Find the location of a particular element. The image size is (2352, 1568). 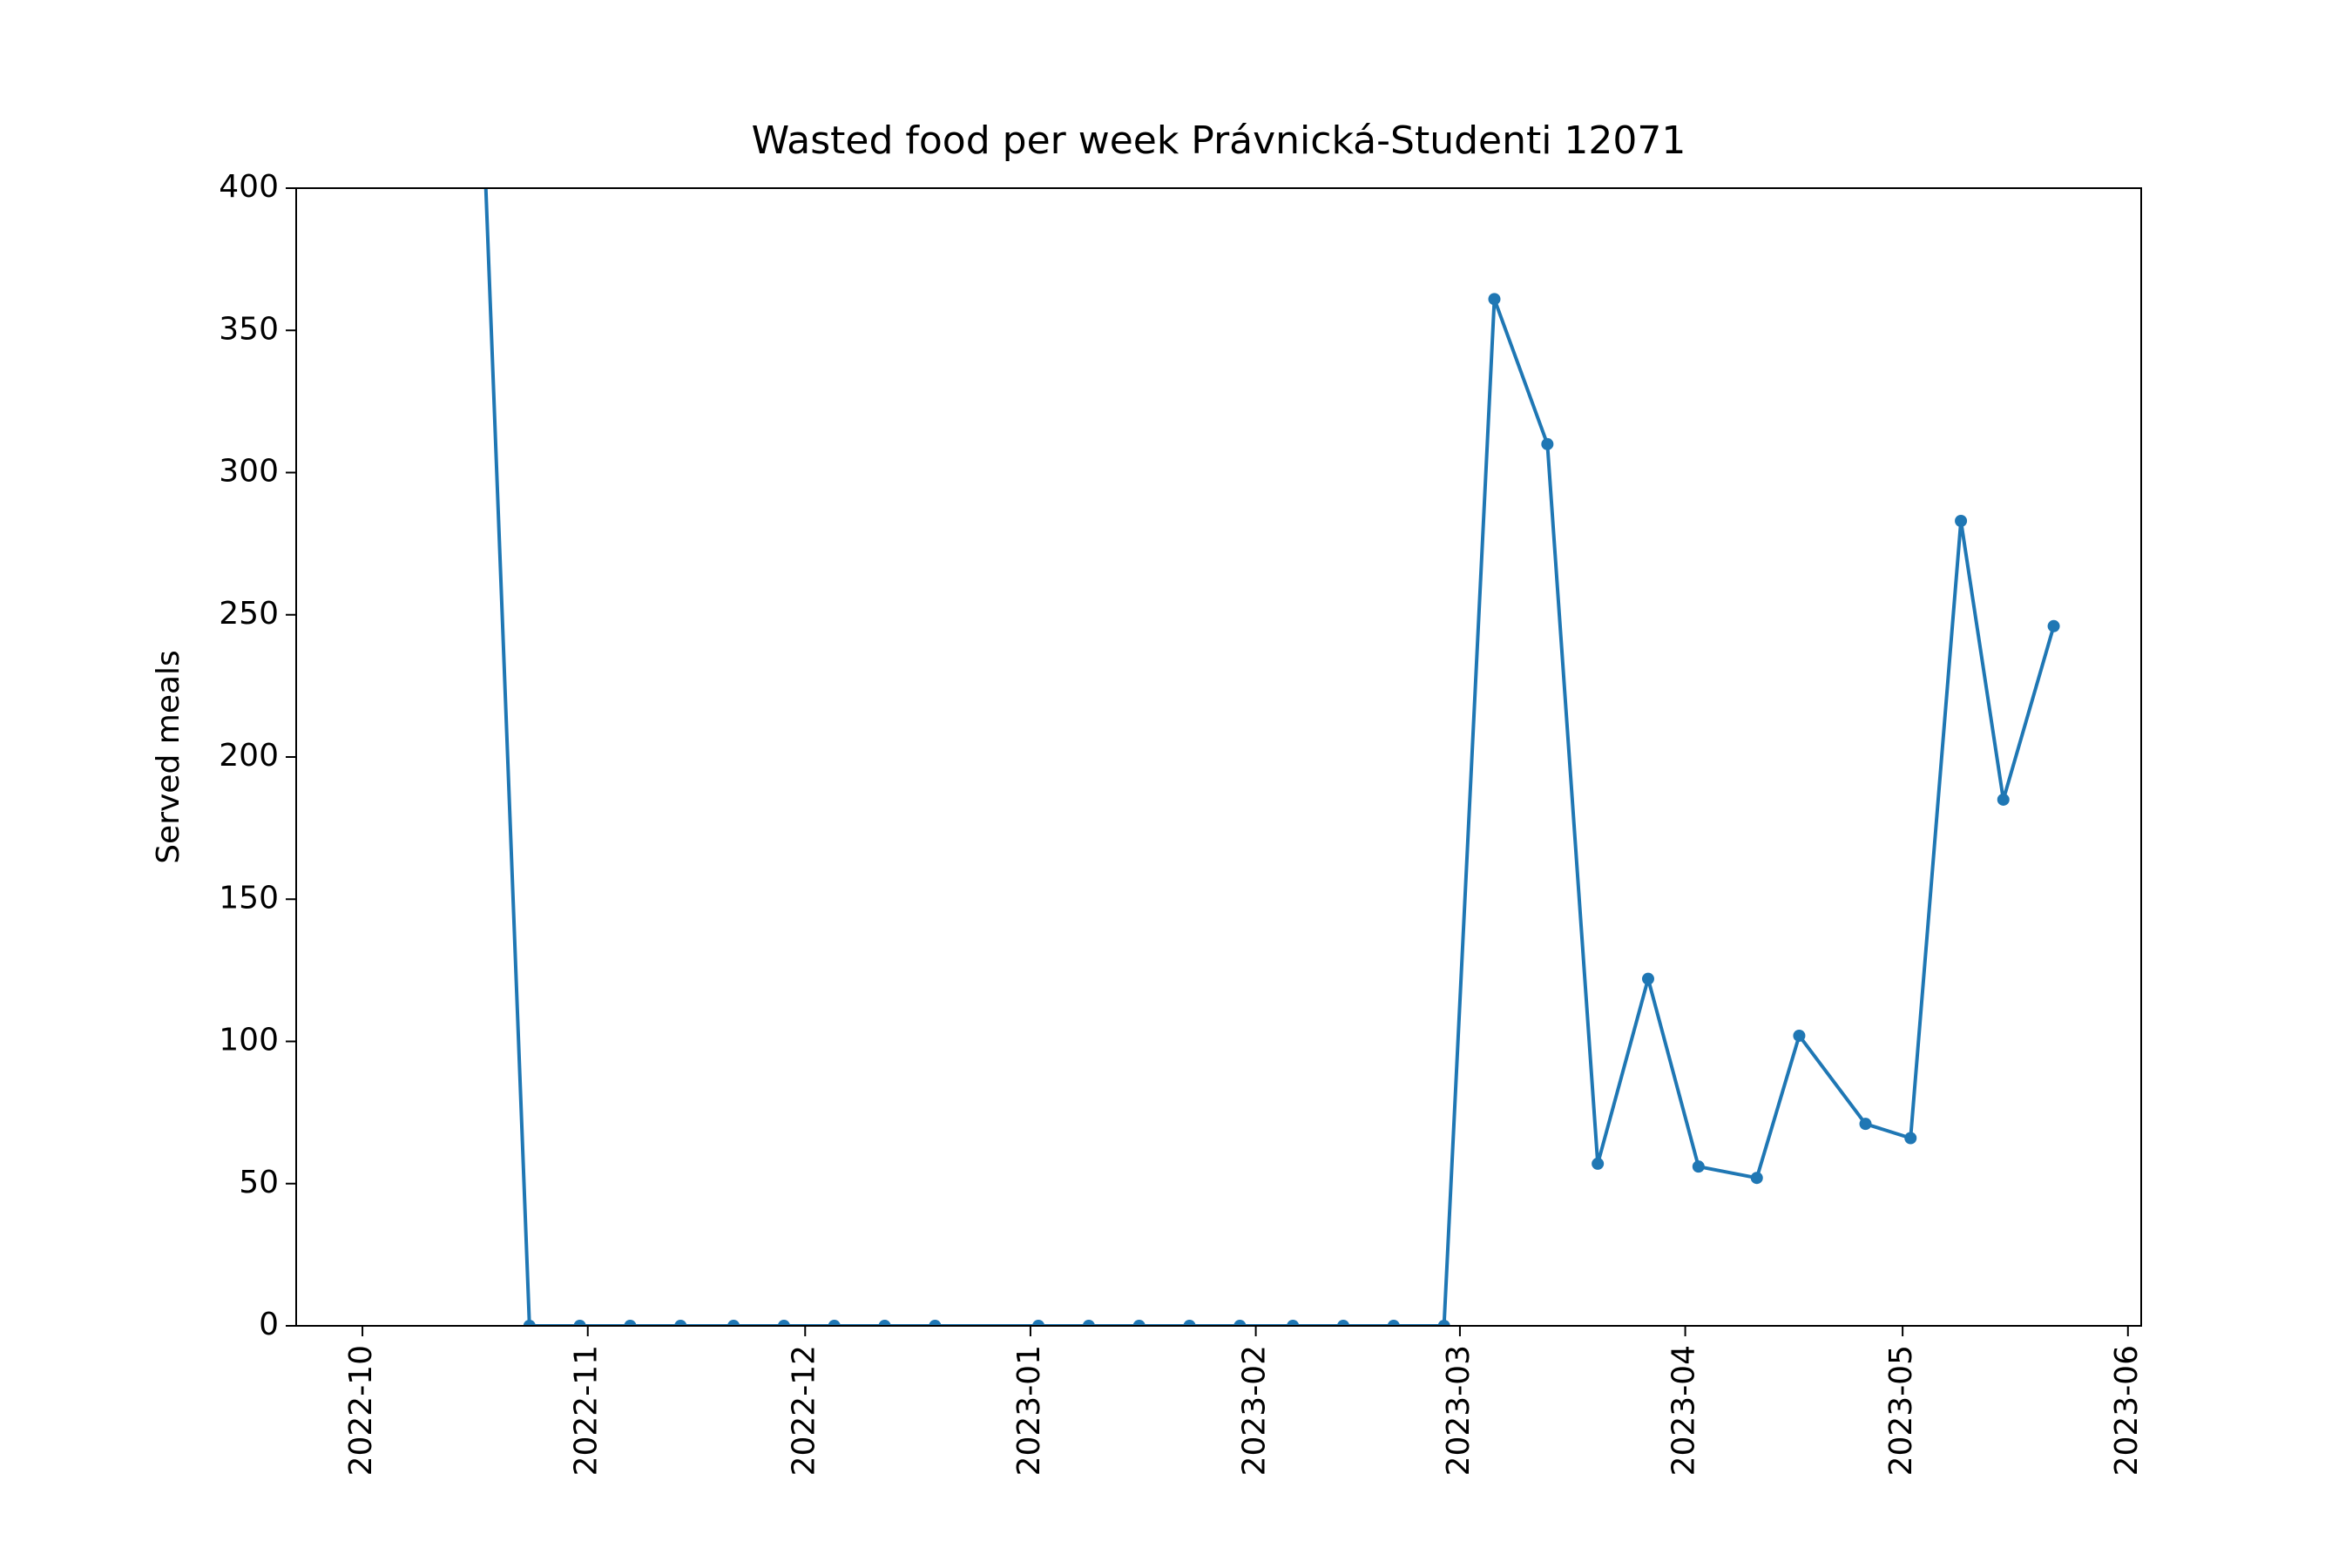

x-tick-label: 2023-05 is located at coordinates (1901, 1410).